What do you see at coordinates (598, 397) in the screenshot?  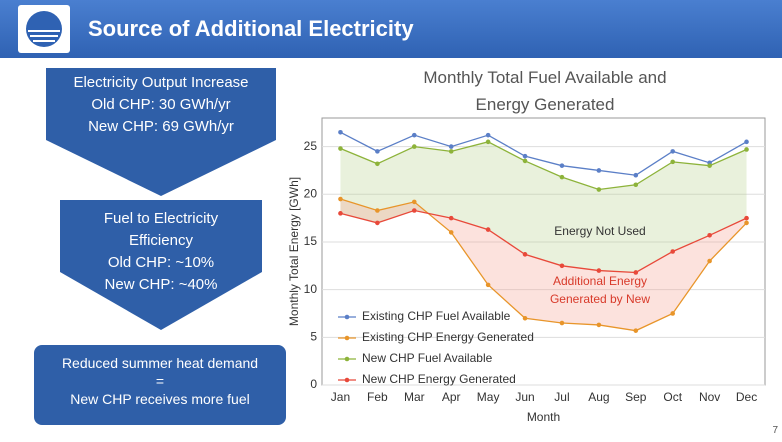 I see `x-tick-label: Aug` at bounding box center [598, 397].